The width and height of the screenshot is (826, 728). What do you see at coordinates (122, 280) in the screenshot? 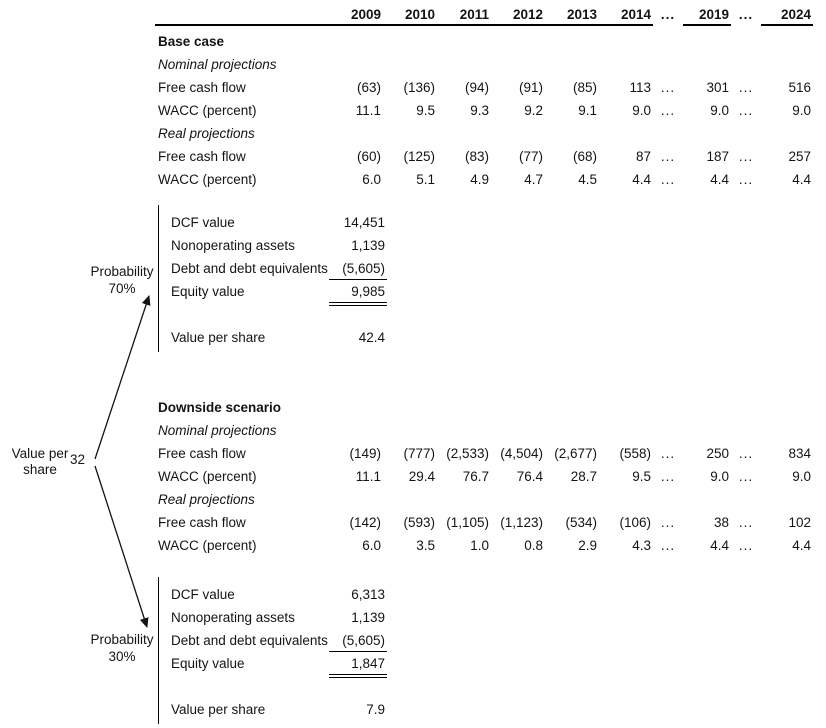
I see `probability-base-case: Probability 70%` at bounding box center [122, 280].